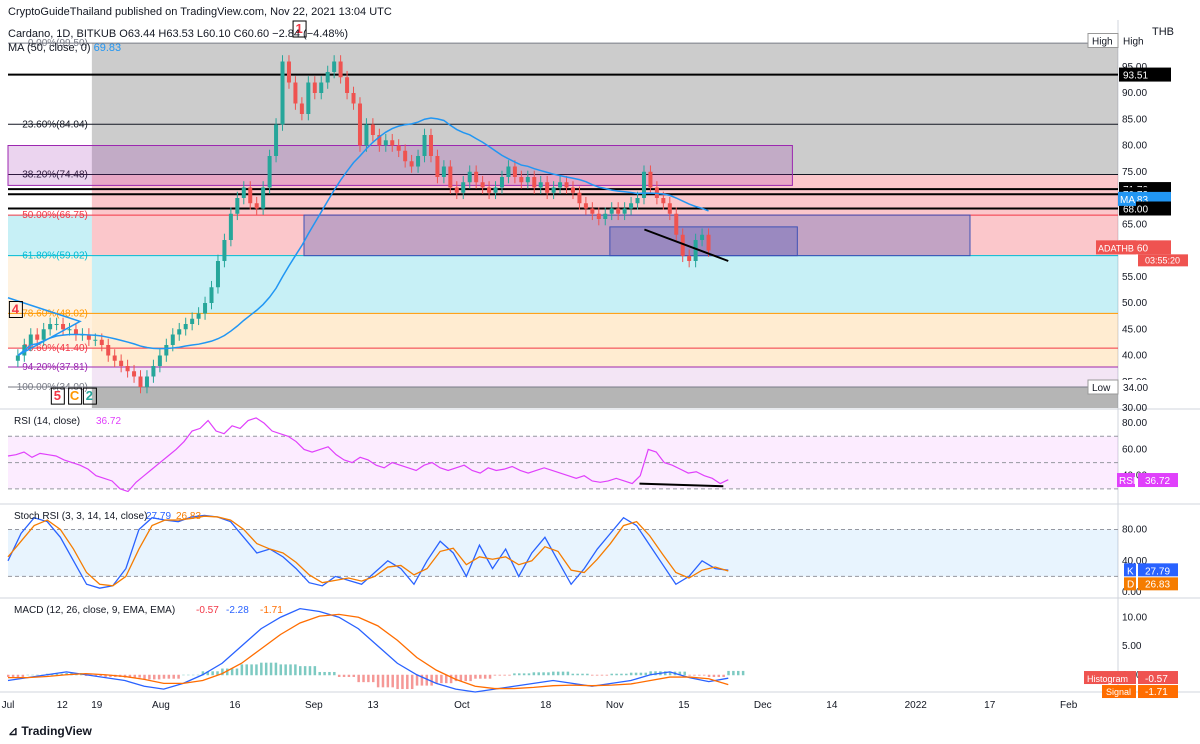 Image resolution: width=1200 pixels, height=744 pixels. What do you see at coordinates (1134, 529) in the screenshot?
I see `stoch-tick-label: 80.00` at bounding box center [1134, 529].